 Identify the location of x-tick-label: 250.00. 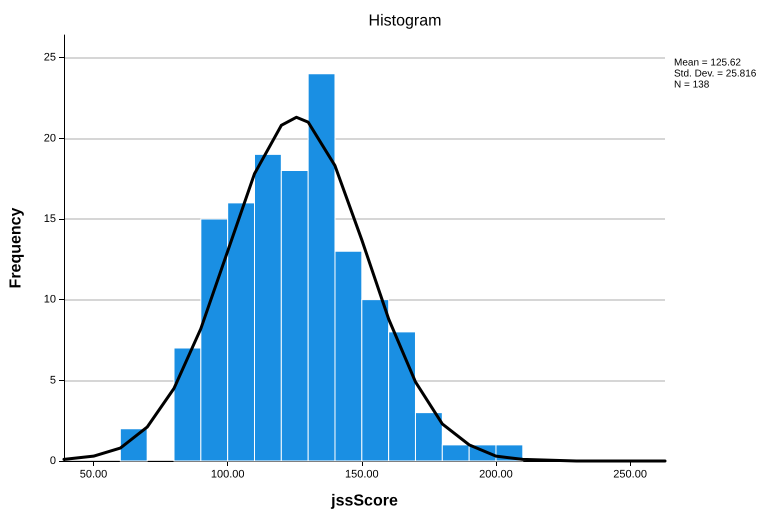
(630, 474).